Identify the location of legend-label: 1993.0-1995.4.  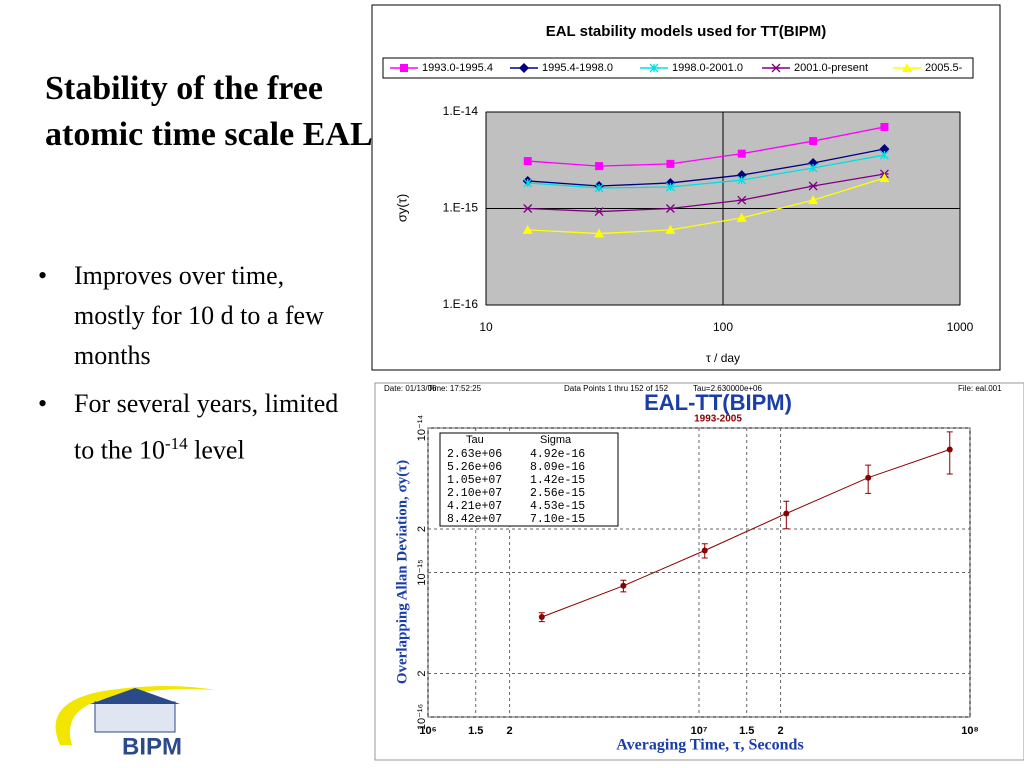
(457, 68).